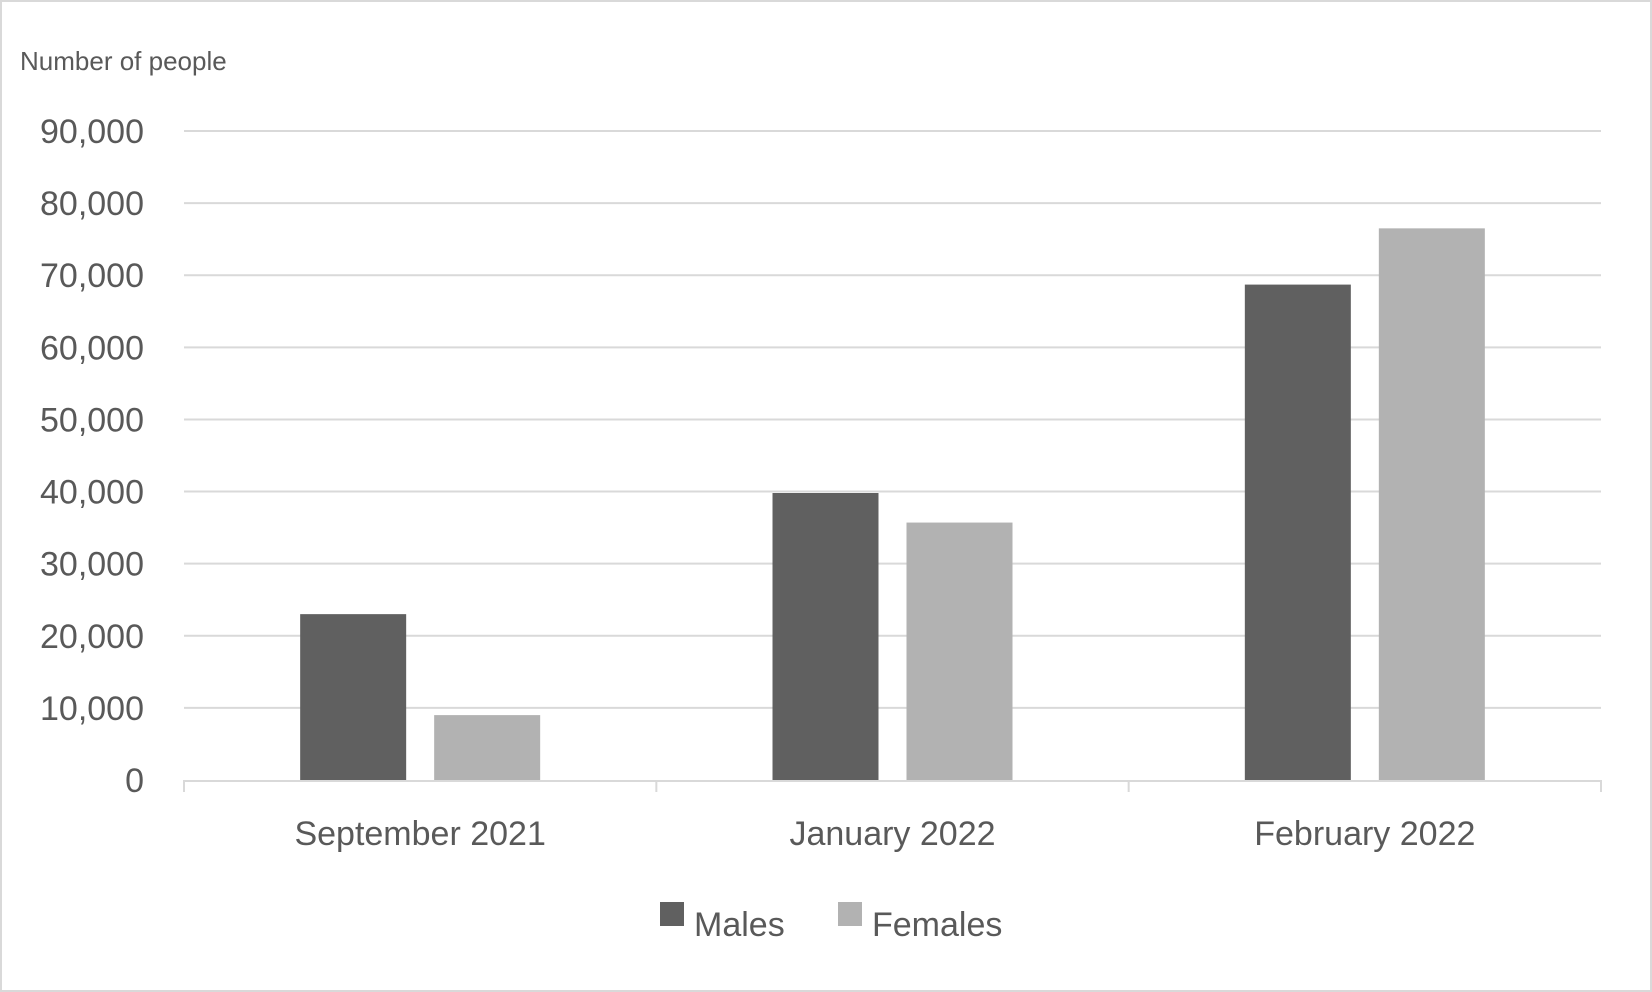  I want to click on y-tick-label: 50,000, so click(92, 420).